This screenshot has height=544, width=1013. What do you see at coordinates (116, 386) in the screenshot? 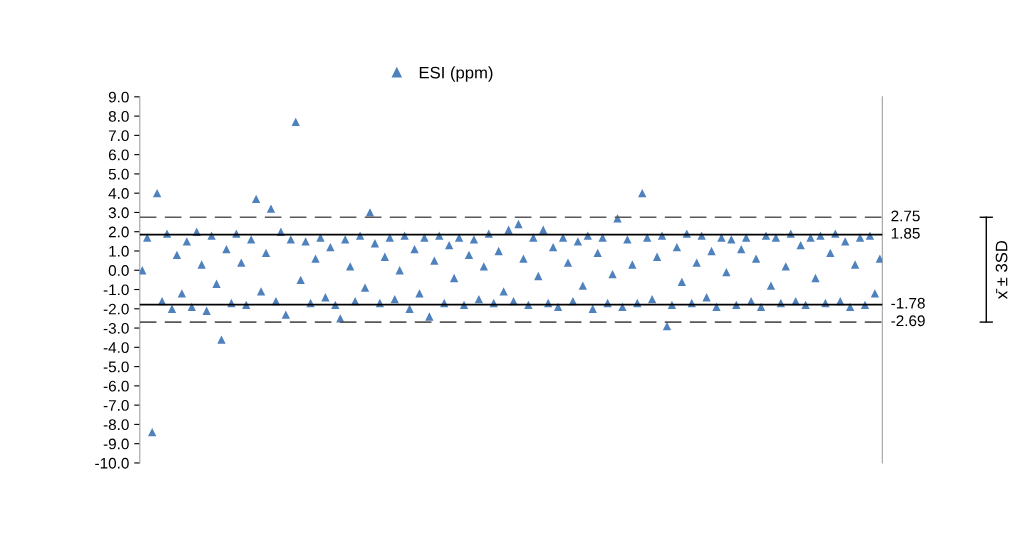
I see `y-tick-label: -6.0` at bounding box center [116, 386].